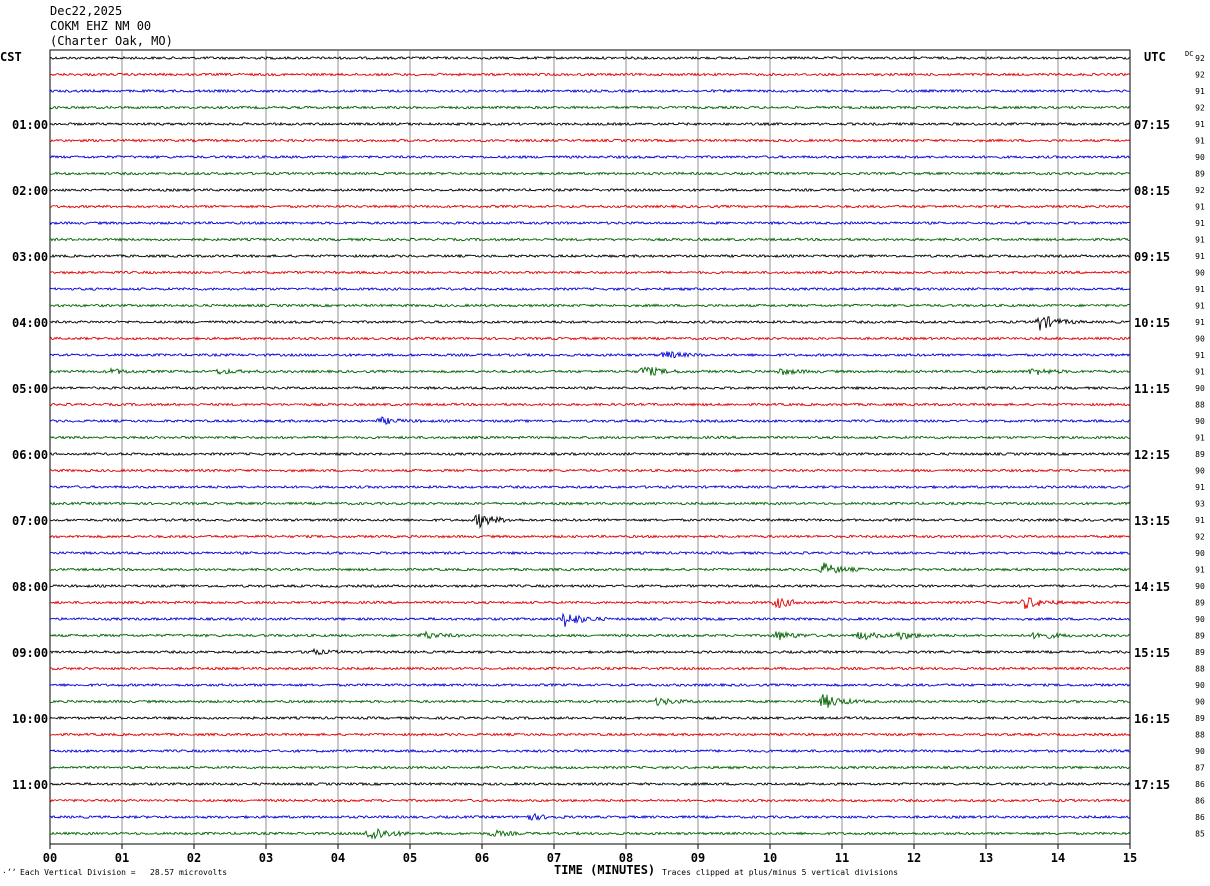  I want to click on left-hour-label: 07:00, so click(30, 521).